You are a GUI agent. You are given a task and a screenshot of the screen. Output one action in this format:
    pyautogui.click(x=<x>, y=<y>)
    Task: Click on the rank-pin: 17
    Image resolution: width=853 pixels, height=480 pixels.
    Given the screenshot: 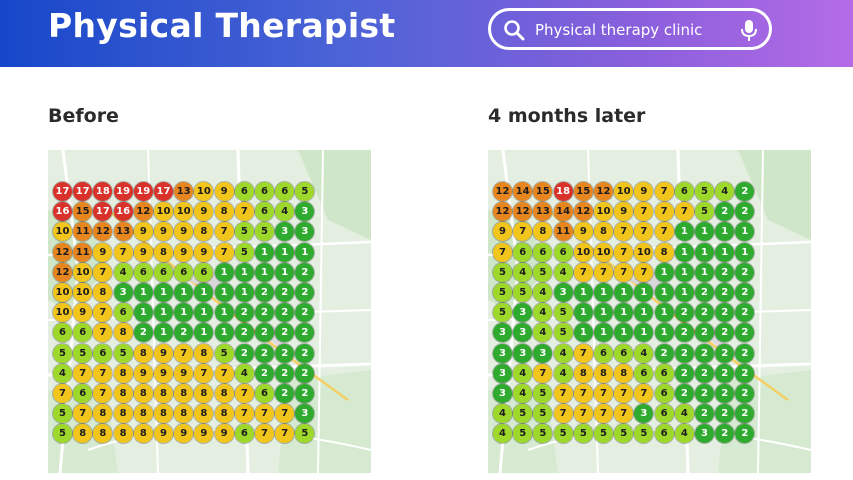 What is the action you would take?
    pyautogui.click(x=103, y=212)
    